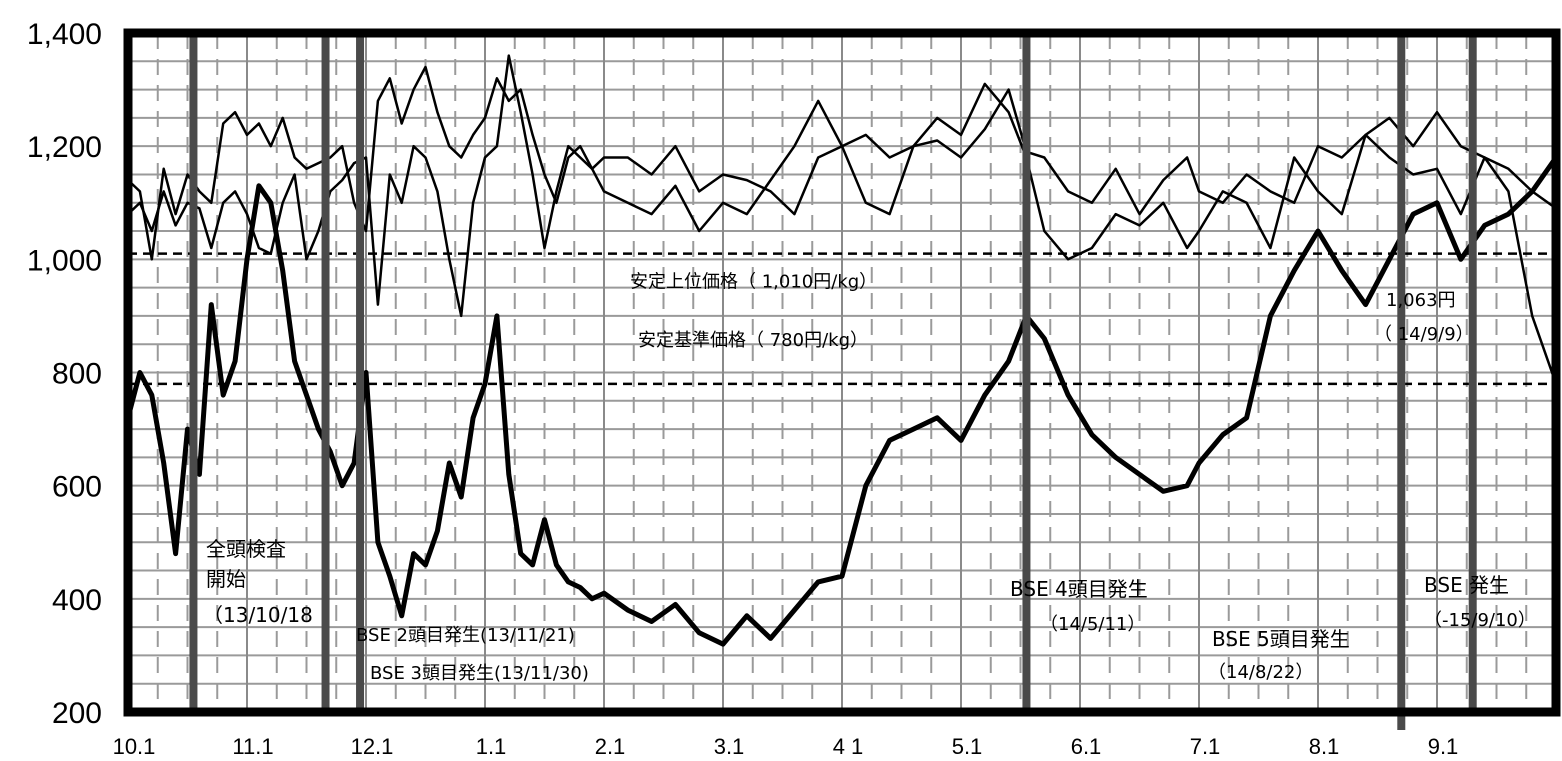 This screenshot has height=761, width=1562. I want to click on x-tick-label: 12.1, so click(372, 746).